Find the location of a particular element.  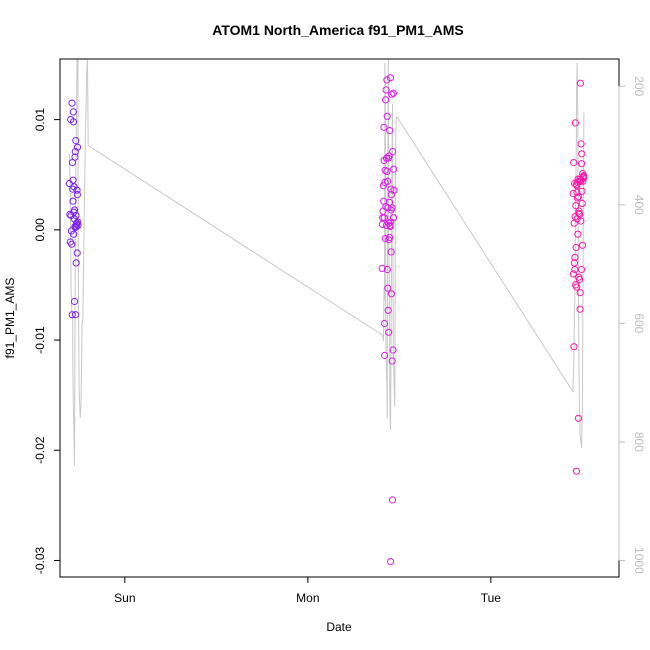

chart-title: ATOM1 North_America f91_PM1_AMS is located at coordinates (338, 30).